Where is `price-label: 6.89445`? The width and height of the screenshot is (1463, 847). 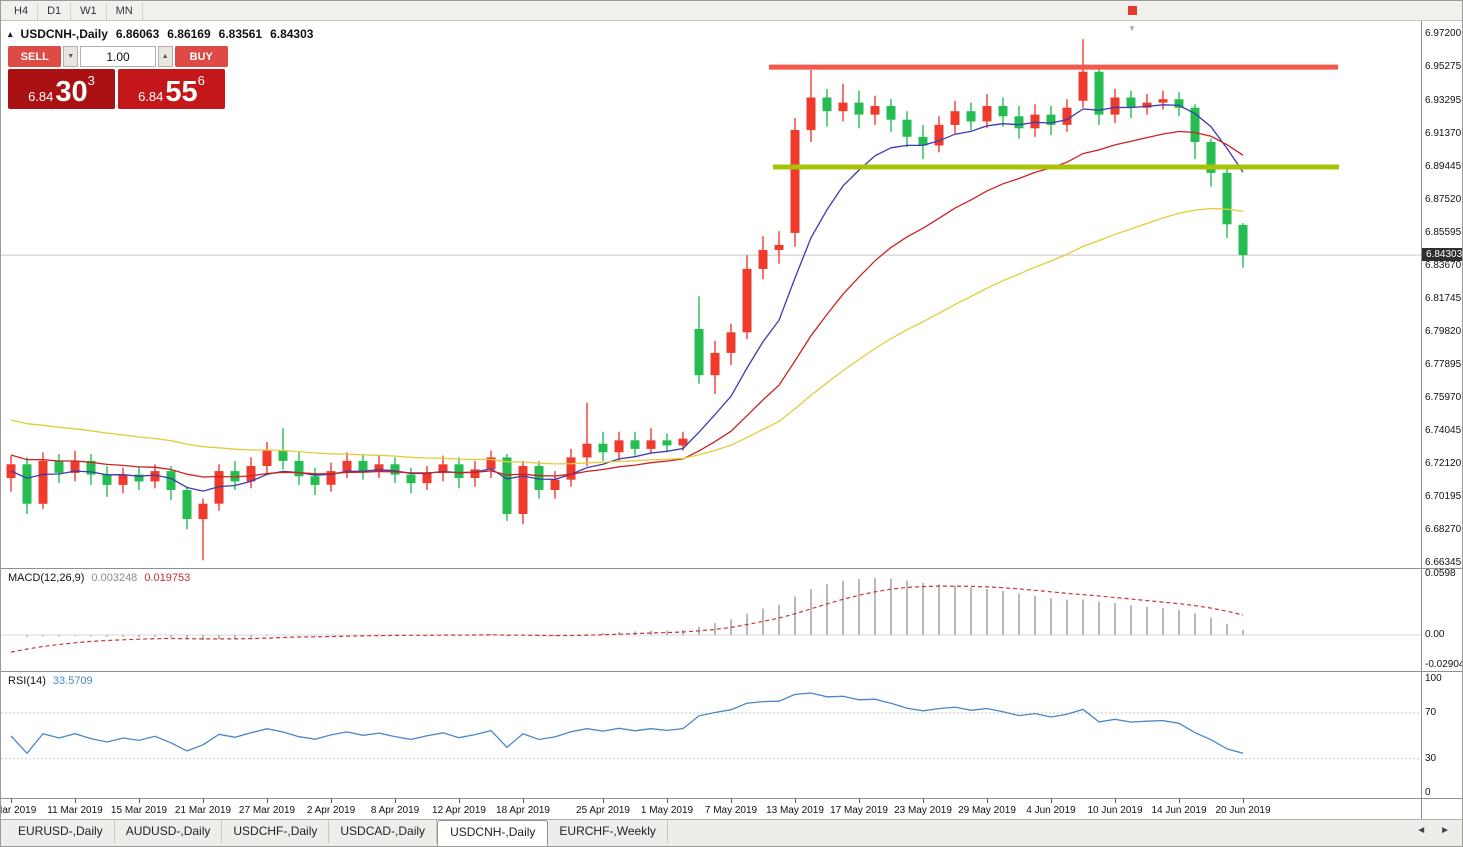 price-label: 6.89445 is located at coordinates (1443, 166).